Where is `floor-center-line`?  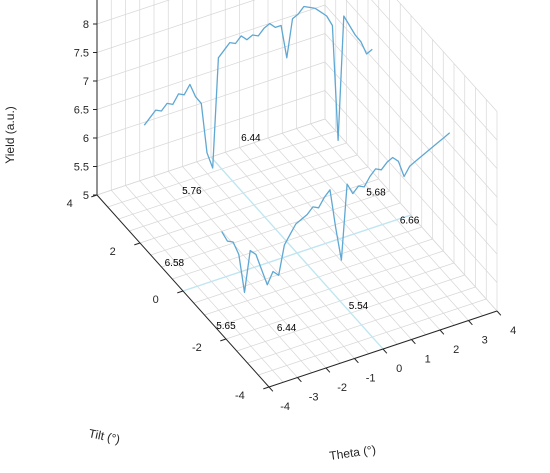
floor-center-line is located at coordinates (297, 253).